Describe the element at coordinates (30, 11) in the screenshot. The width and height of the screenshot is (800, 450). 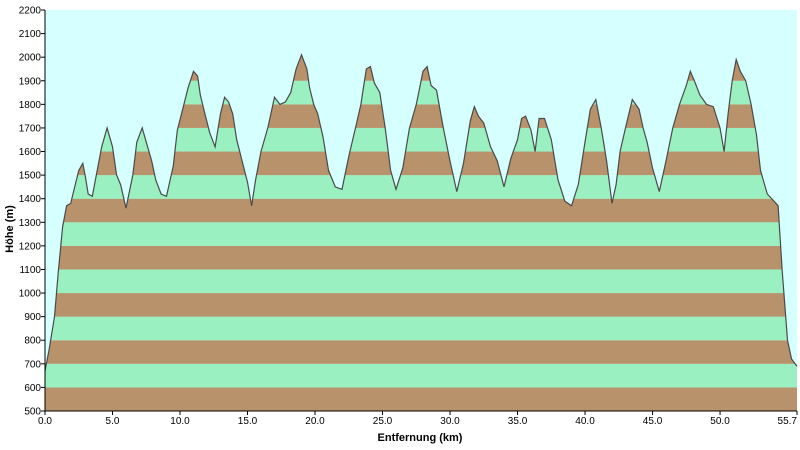
I see `y-tick-label-2200: 2200` at that location.